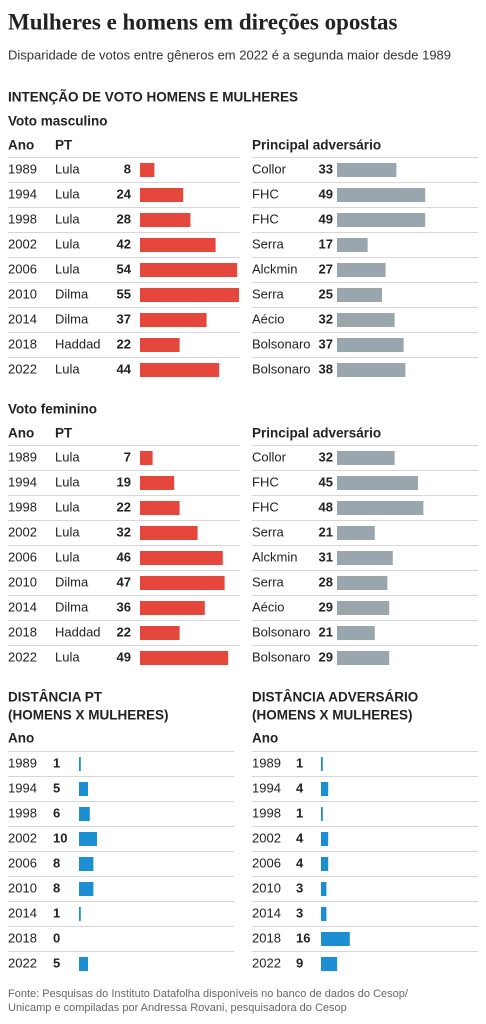 The image size is (486, 1024). Describe the element at coordinates (22, 962) in the screenshot. I see `year: 2022` at that location.